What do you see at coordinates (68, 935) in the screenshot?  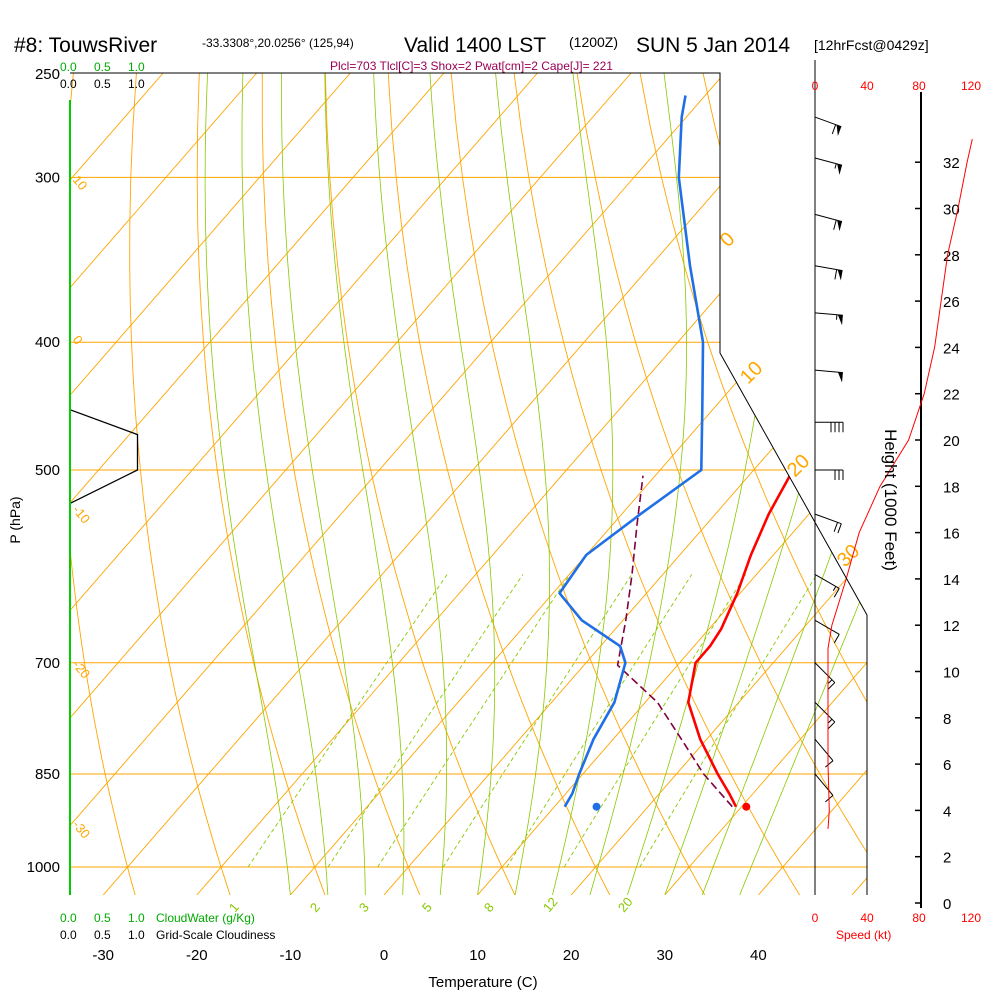 I see `cl-bot-0: 0.0` at bounding box center [68, 935].